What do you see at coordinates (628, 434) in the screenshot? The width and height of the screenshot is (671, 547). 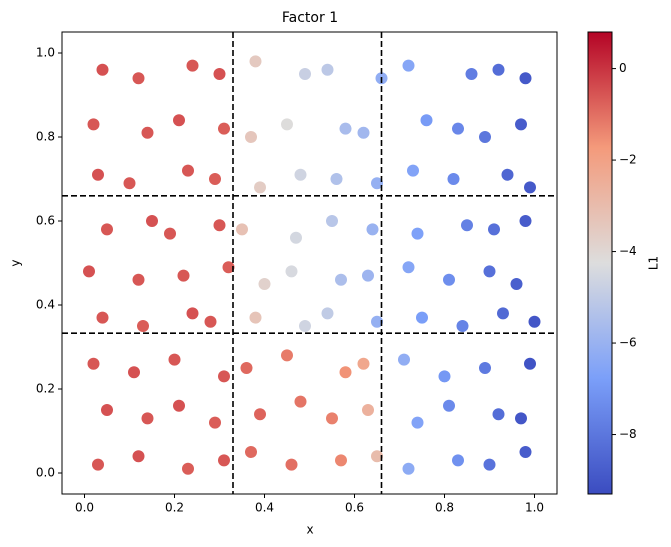 I see `colorbar-tick-label: −8` at bounding box center [628, 434].